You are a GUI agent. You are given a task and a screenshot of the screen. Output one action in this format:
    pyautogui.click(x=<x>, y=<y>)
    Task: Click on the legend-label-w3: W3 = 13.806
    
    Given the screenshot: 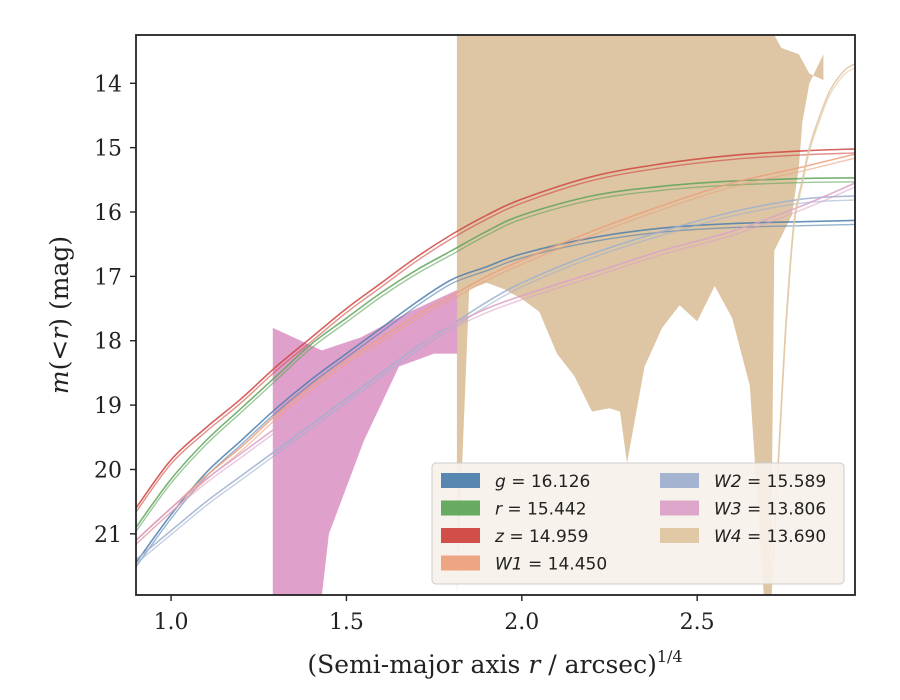 What is the action you would take?
    pyautogui.click(x=770, y=510)
    